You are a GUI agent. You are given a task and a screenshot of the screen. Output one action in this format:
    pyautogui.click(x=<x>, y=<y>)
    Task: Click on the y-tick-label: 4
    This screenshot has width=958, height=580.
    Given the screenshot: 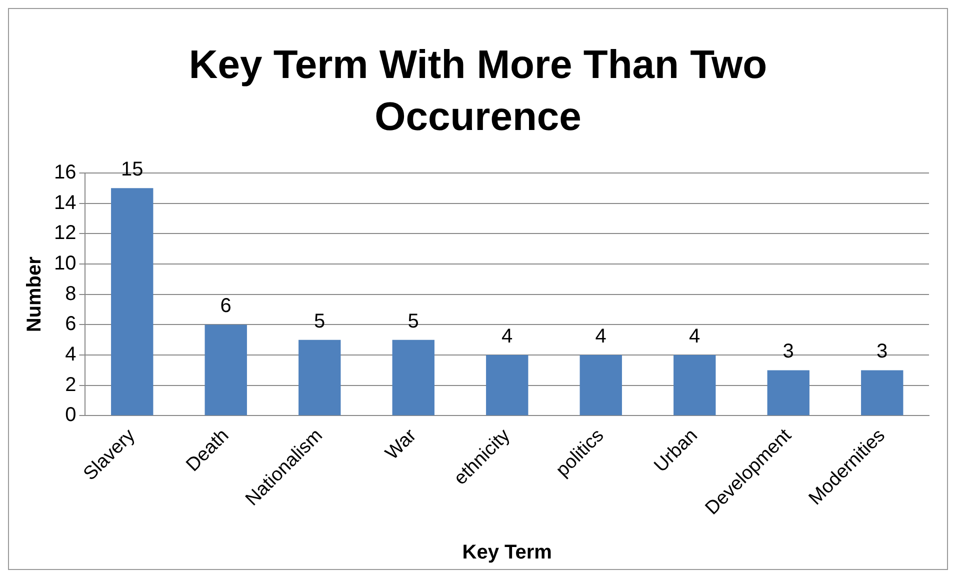 What is the action you would take?
    pyautogui.click(x=70, y=355)
    